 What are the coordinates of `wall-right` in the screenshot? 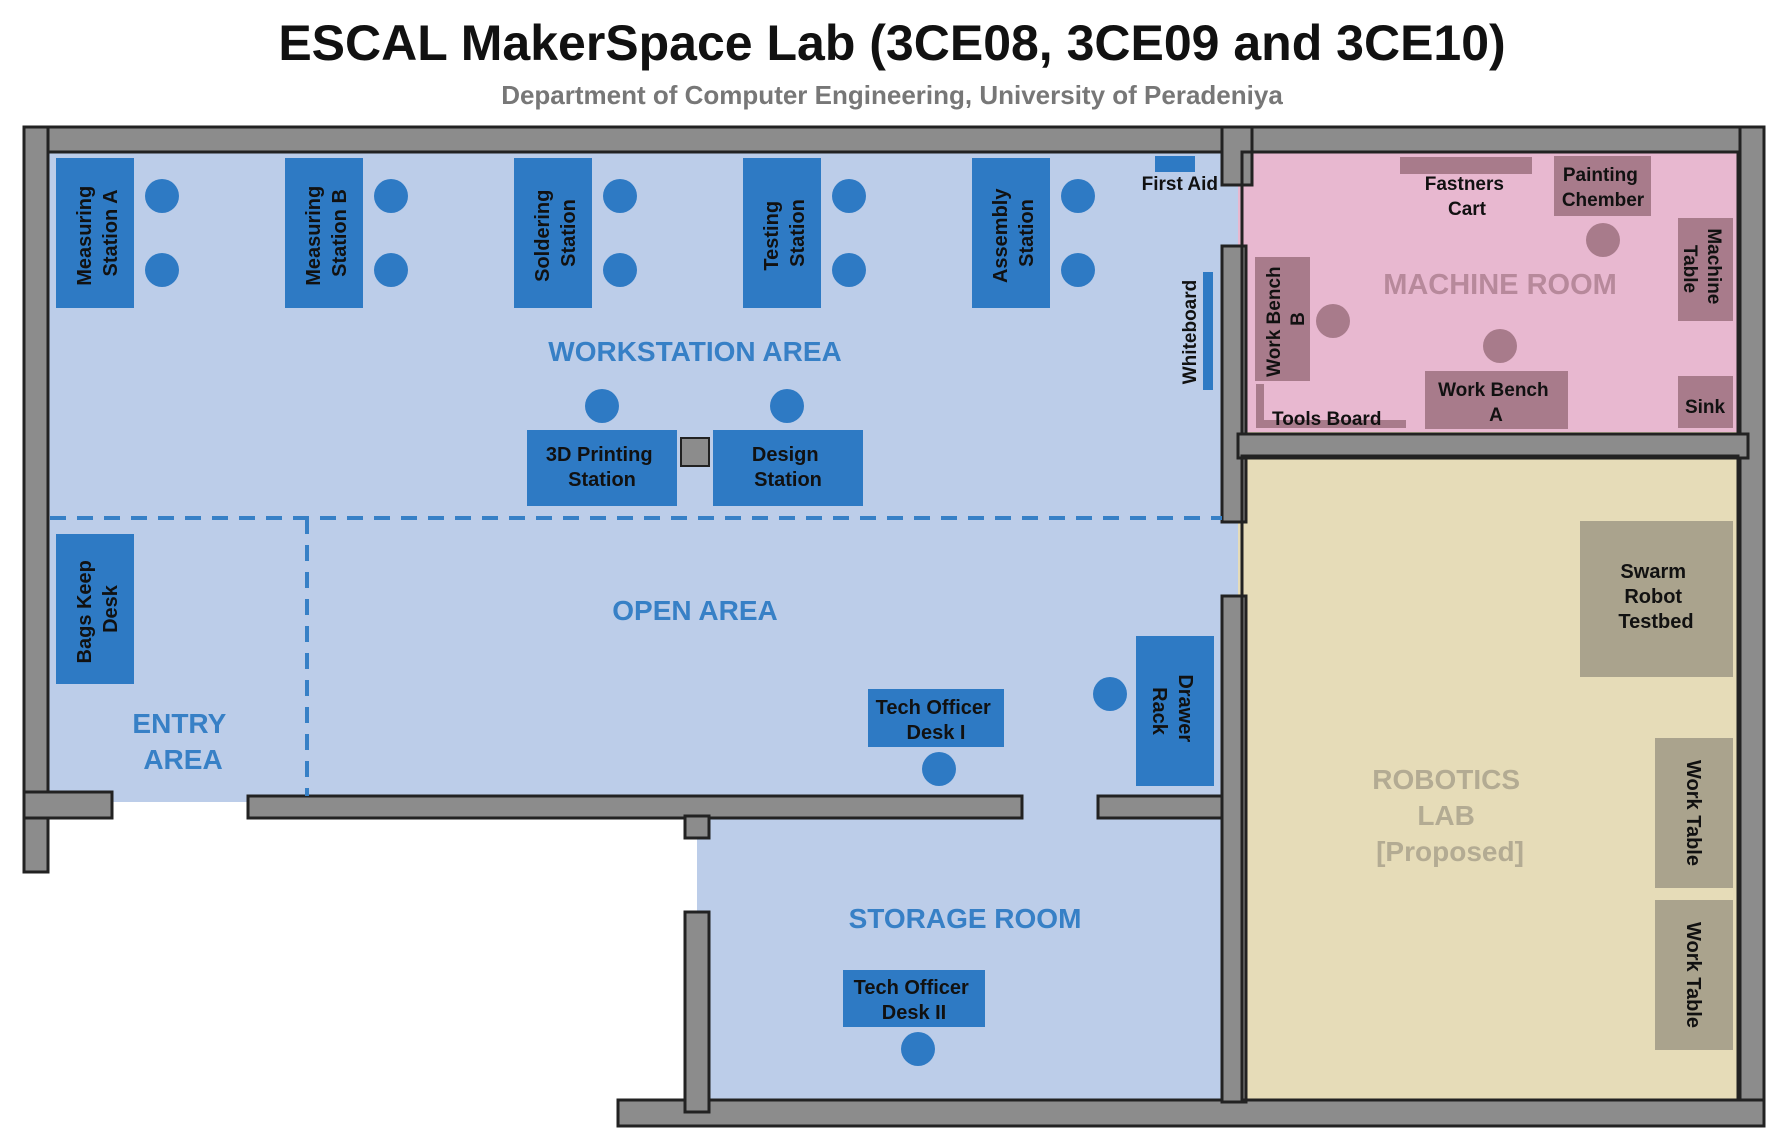 It's located at (1752, 614).